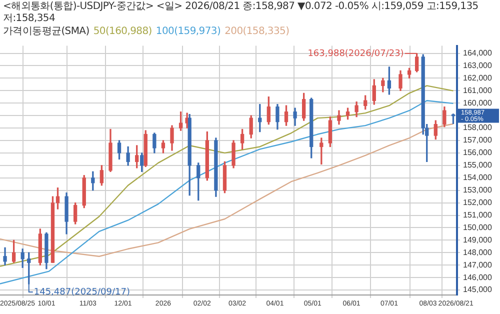 The image size is (500, 314). I want to click on y-tick-label: 160,000, so click(477, 103).